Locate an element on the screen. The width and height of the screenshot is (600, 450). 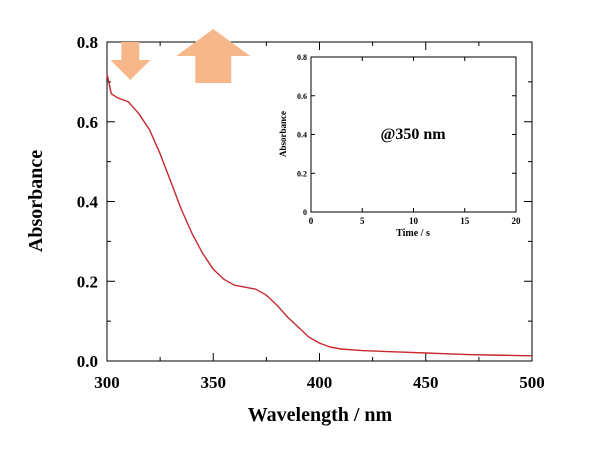
inset-y-tick-label: 0.6 is located at coordinates (302, 96).